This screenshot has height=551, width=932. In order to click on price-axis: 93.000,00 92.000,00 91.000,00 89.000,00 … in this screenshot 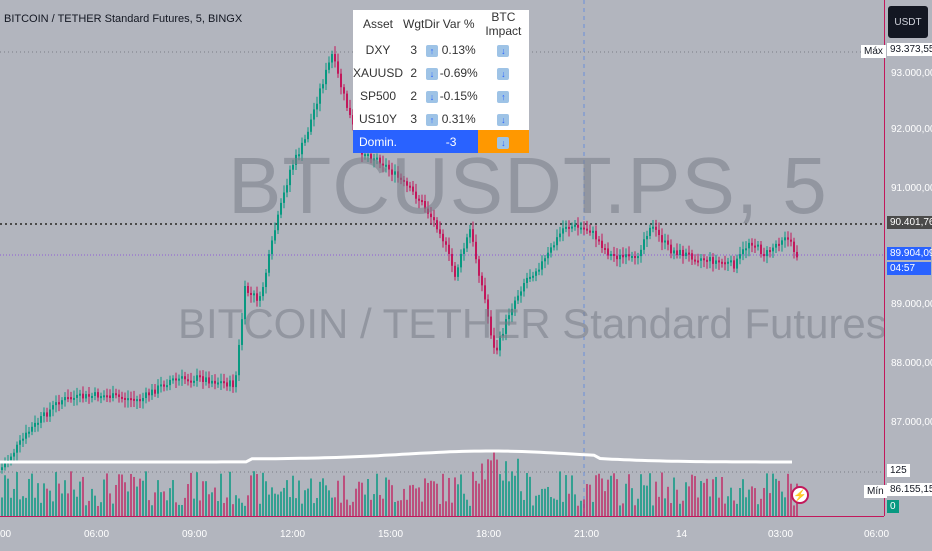, I will do `click(908, 258)`.